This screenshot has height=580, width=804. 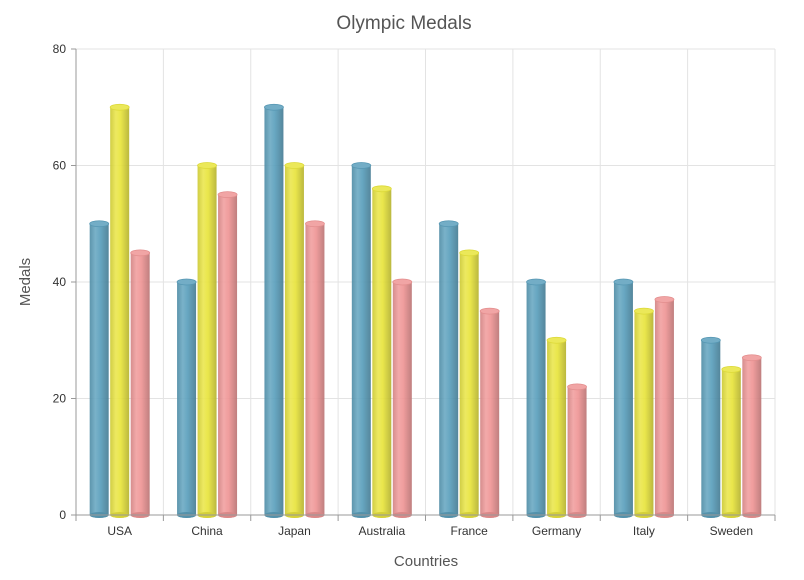 I want to click on bar-cap-silver-japan, so click(x=294, y=165).